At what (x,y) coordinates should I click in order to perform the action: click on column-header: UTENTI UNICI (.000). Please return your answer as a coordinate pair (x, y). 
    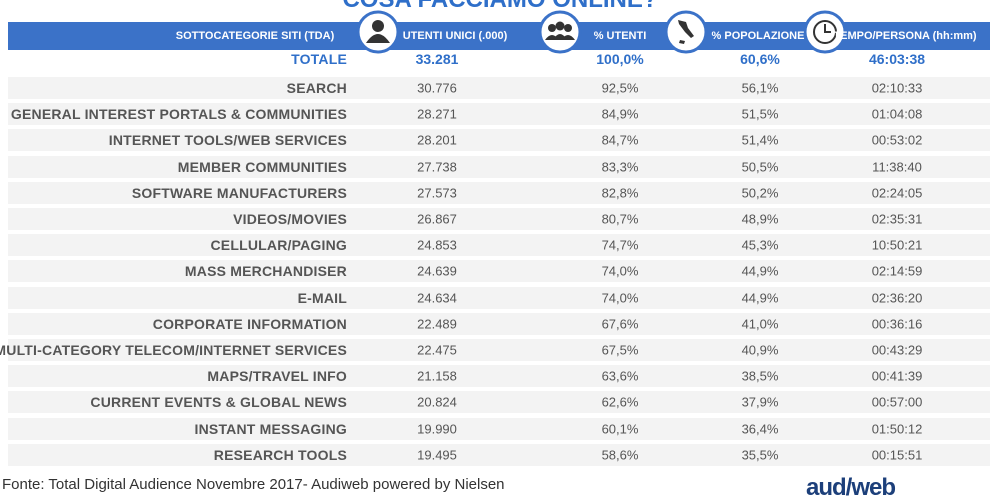
    Looking at the image, I should click on (455, 36).